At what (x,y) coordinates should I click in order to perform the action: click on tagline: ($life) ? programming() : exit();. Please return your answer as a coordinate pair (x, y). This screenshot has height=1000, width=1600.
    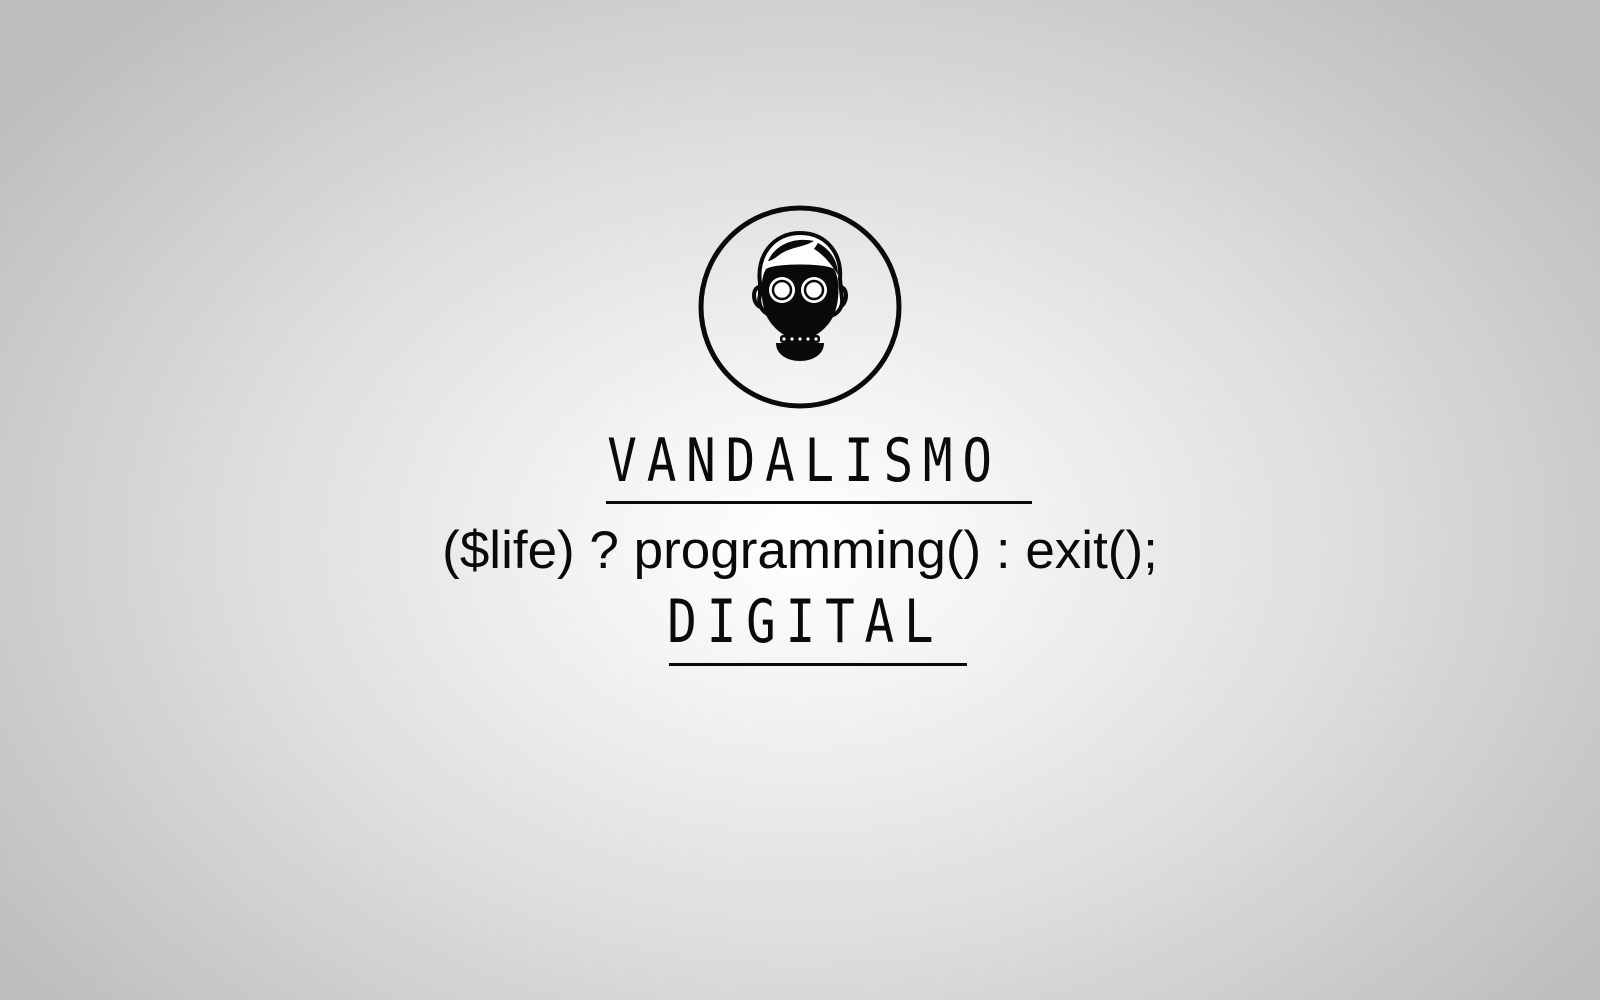
    Looking at the image, I should click on (800, 550).